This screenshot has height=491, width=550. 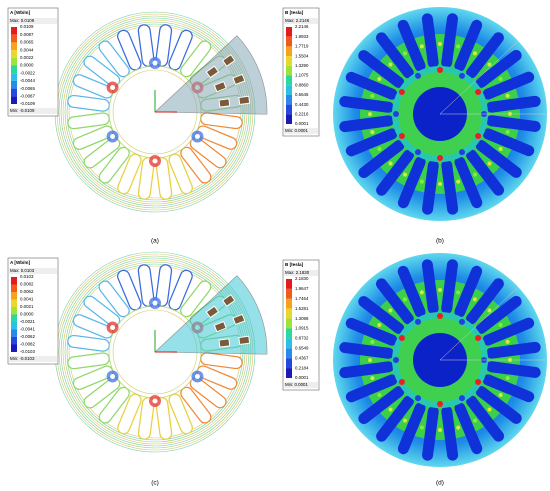 I want to click on legend-min-box, so click(x=301, y=131).